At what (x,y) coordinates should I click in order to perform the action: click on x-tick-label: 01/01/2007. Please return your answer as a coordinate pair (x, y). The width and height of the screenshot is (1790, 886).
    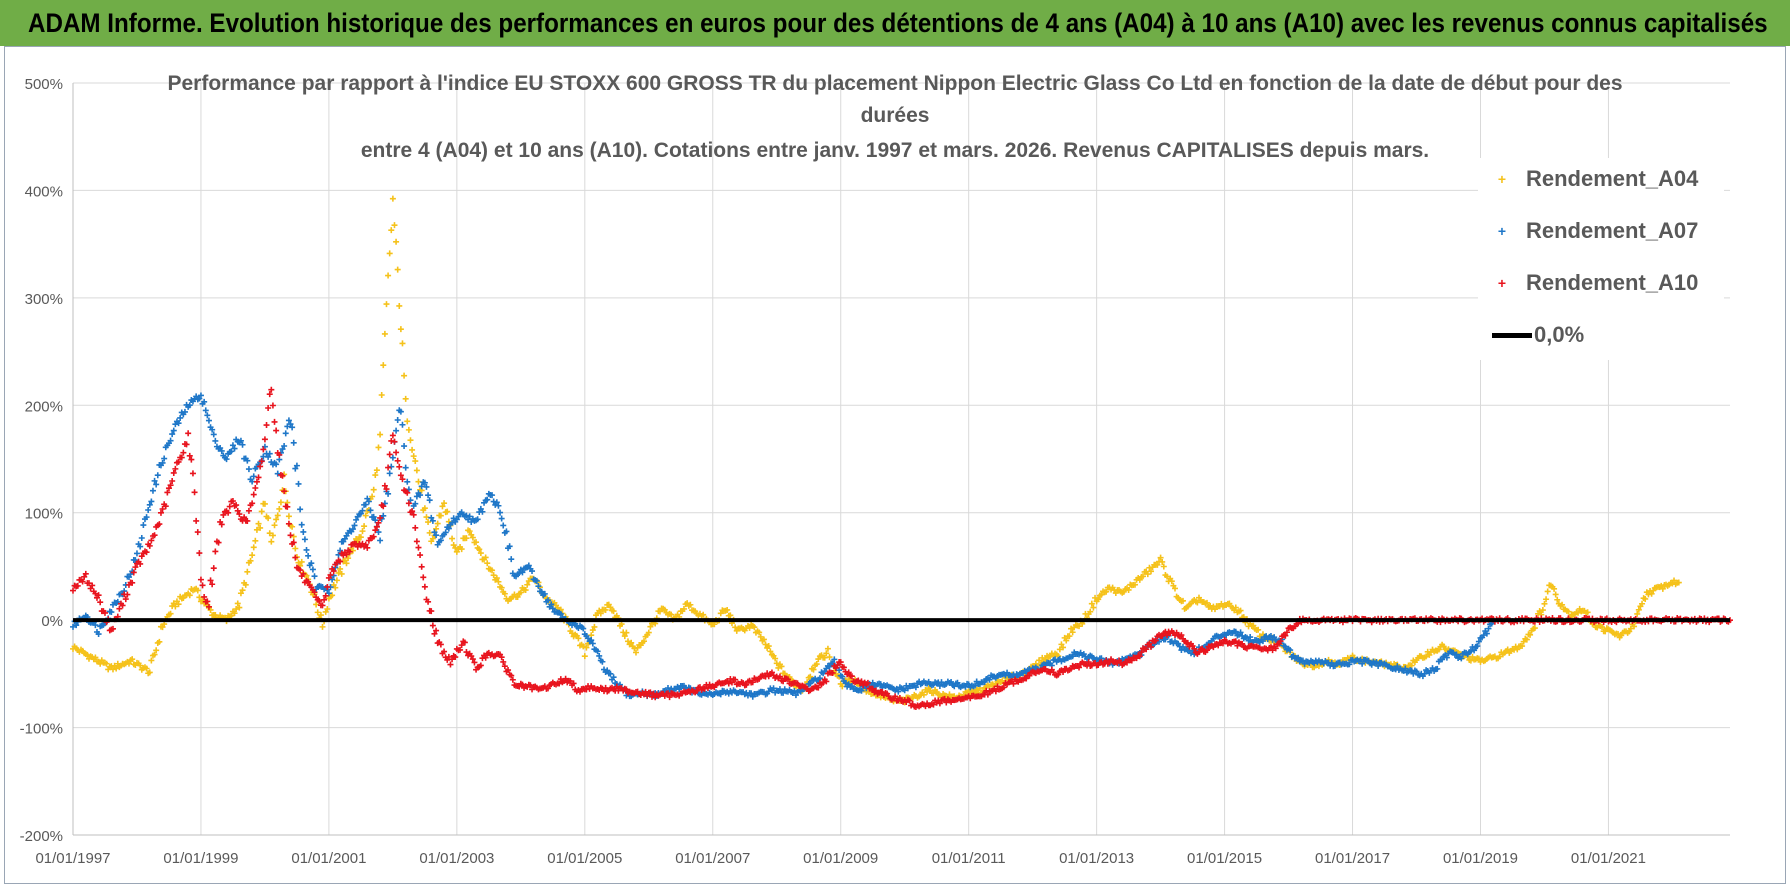
    Looking at the image, I should click on (712, 858).